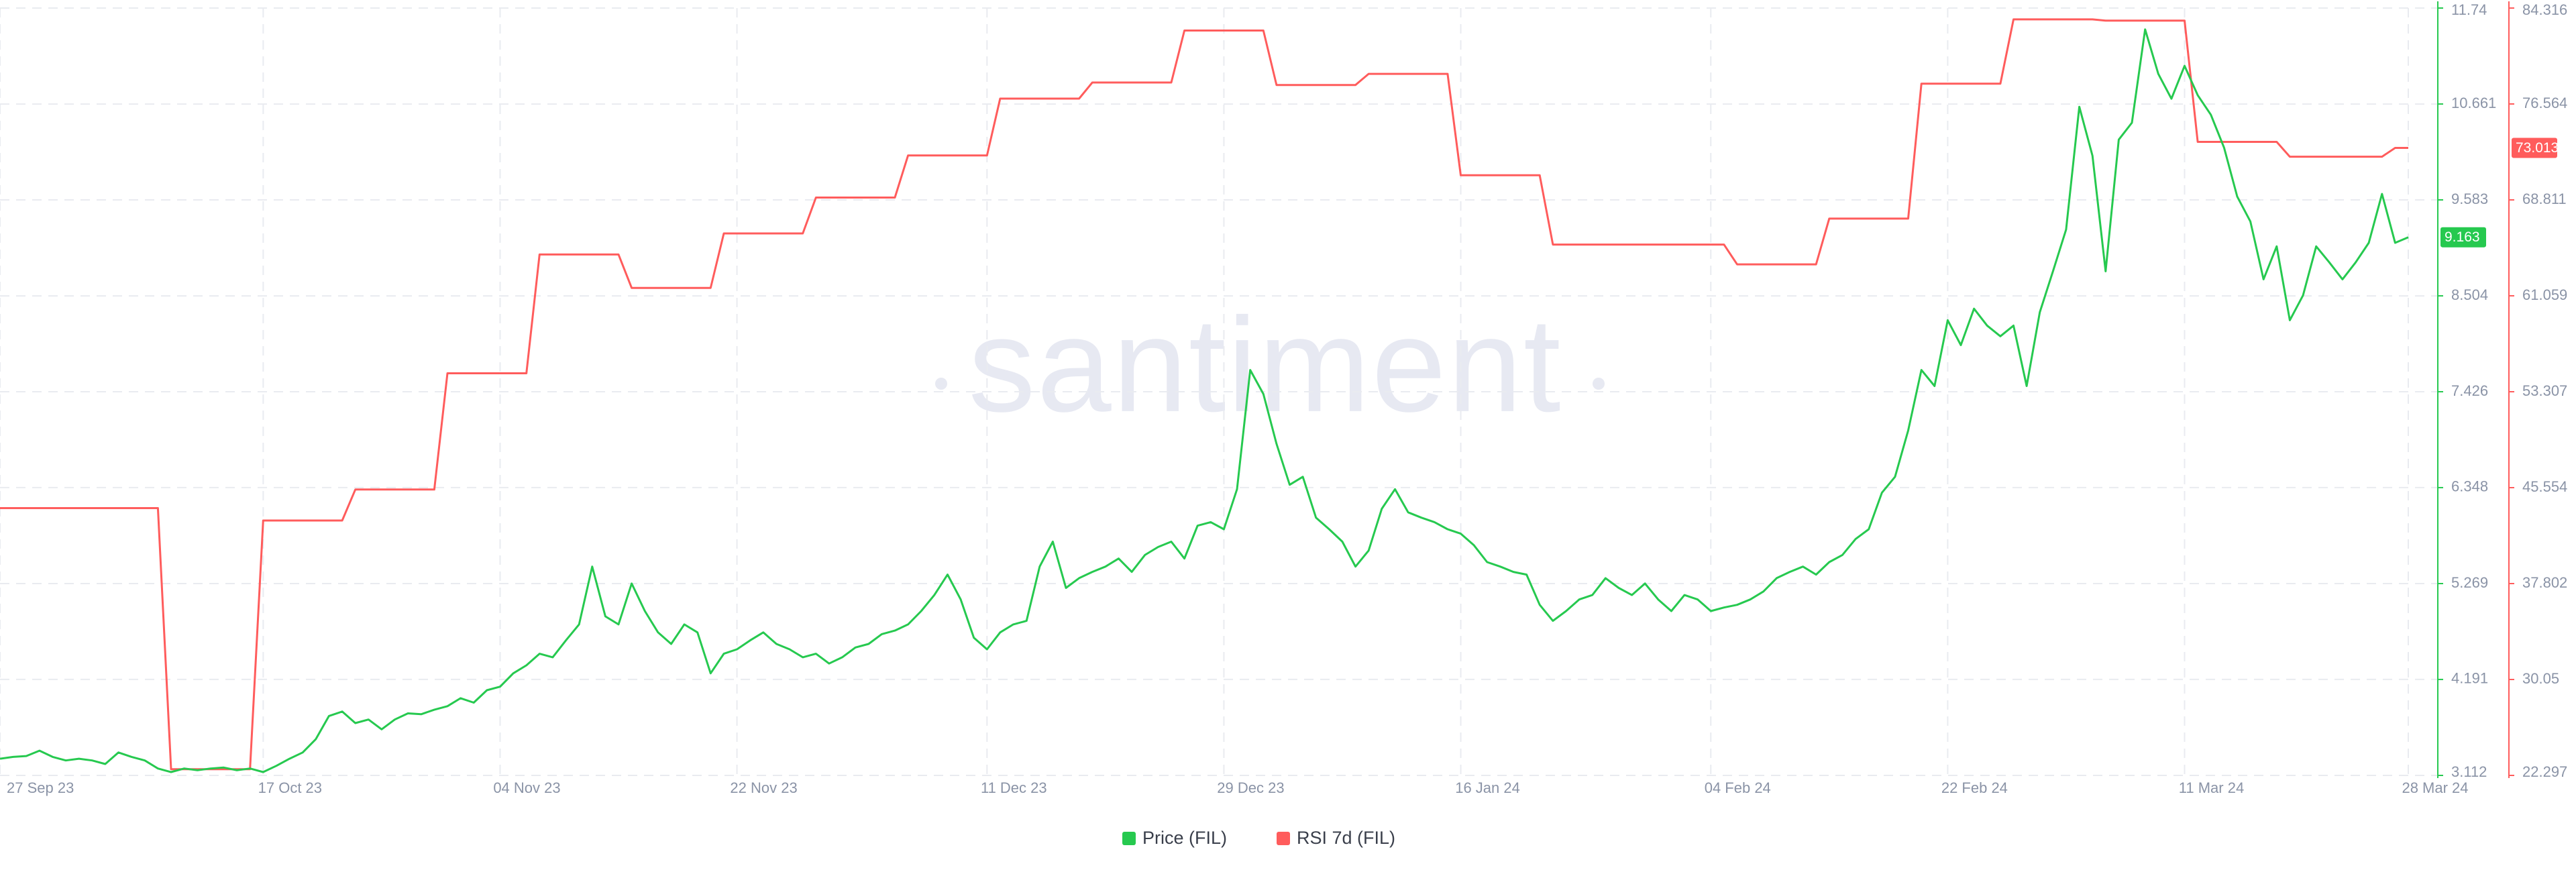 This screenshot has width=2576, height=872. What do you see at coordinates (2211, 788) in the screenshot?
I see `x-tick-label: 11 Mar 24` at bounding box center [2211, 788].